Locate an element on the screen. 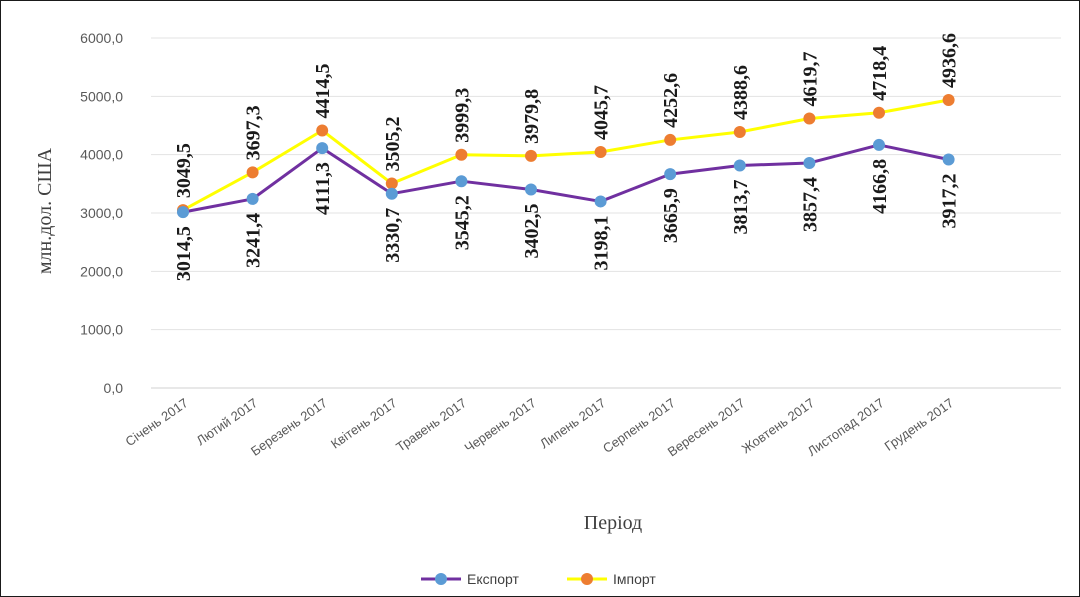  data-label-export: 3665,9 is located at coordinates (671, 215).